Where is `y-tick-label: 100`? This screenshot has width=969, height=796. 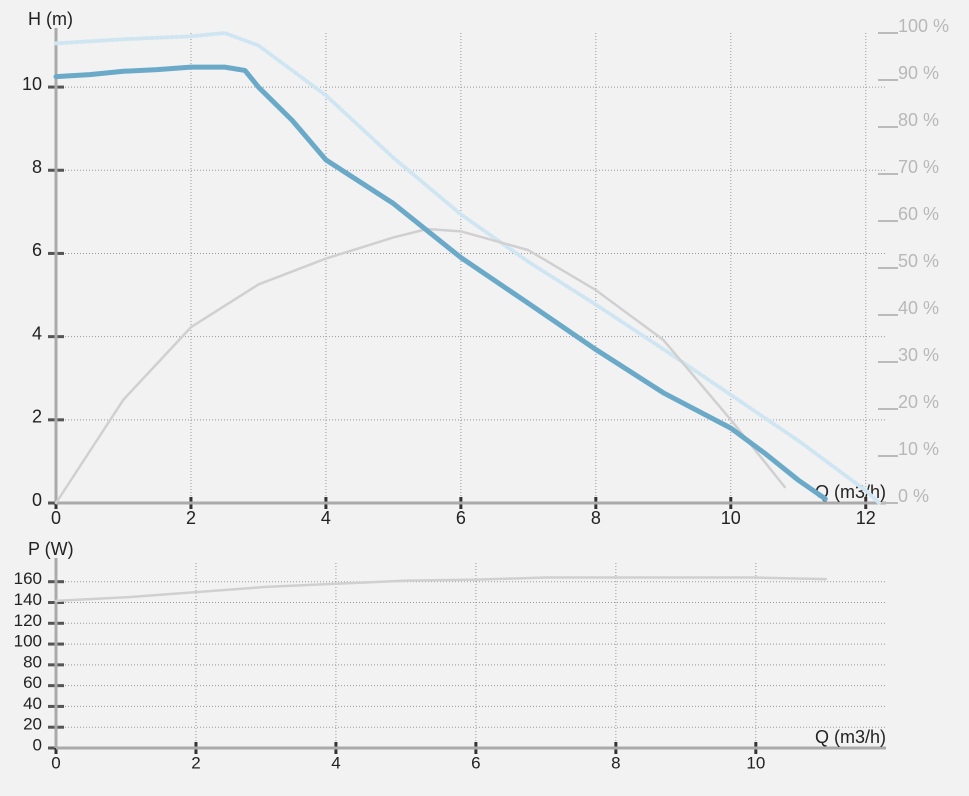 y-tick-label: 100 is located at coordinates (28, 641).